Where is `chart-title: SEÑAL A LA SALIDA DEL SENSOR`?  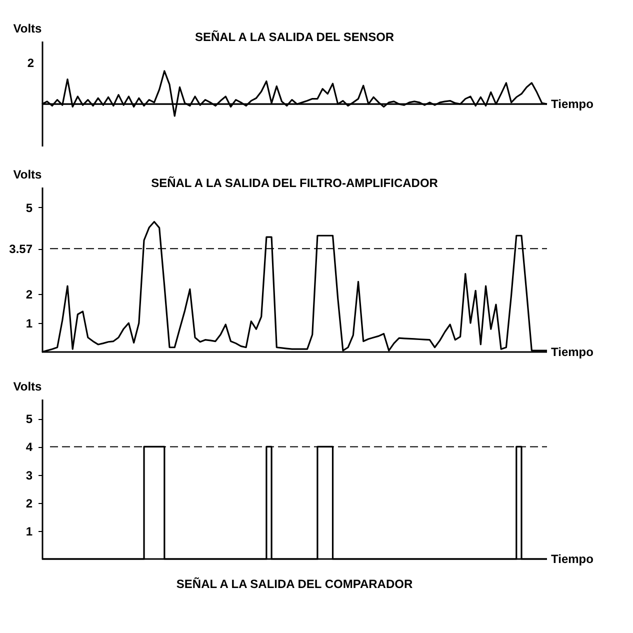
chart-title: SEÑAL A LA SALIDA DEL SENSOR is located at coordinates (294, 37).